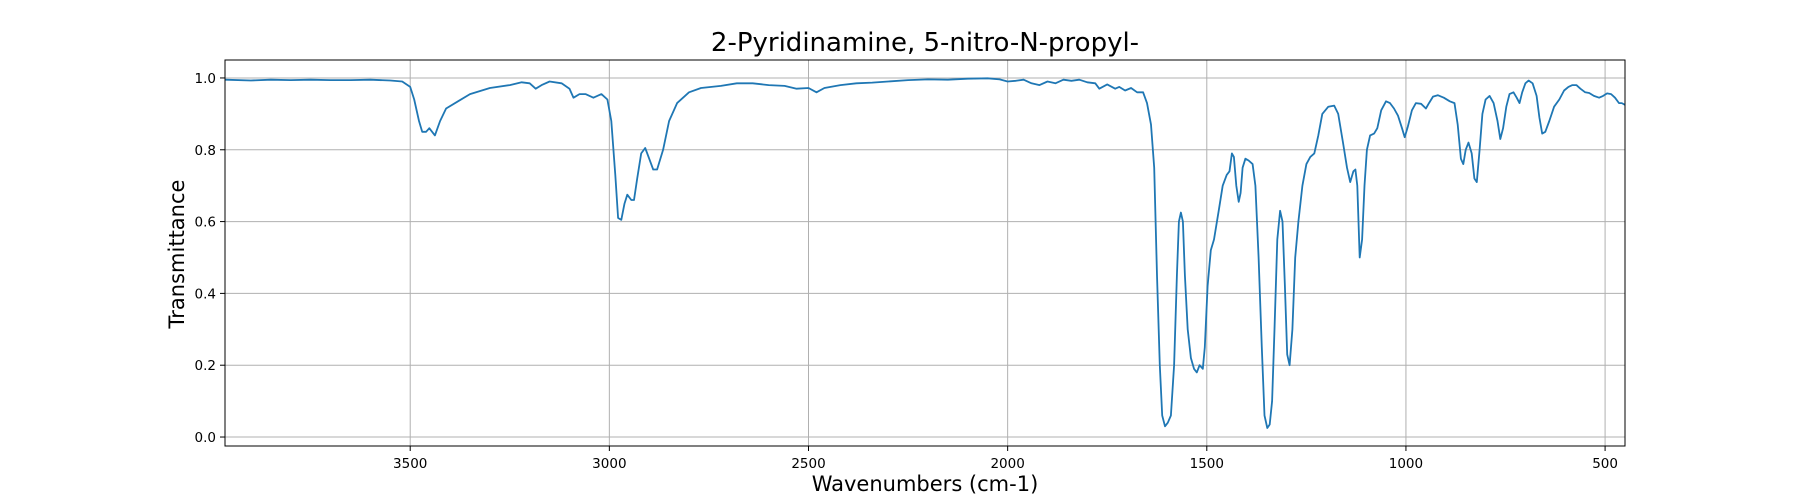 The width and height of the screenshot is (1800, 500). What do you see at coordinates (925, 484) in the screenshot?
I see `x-axis-label: Wavenumbers (cm-1)` at bounding box center [925, 484].